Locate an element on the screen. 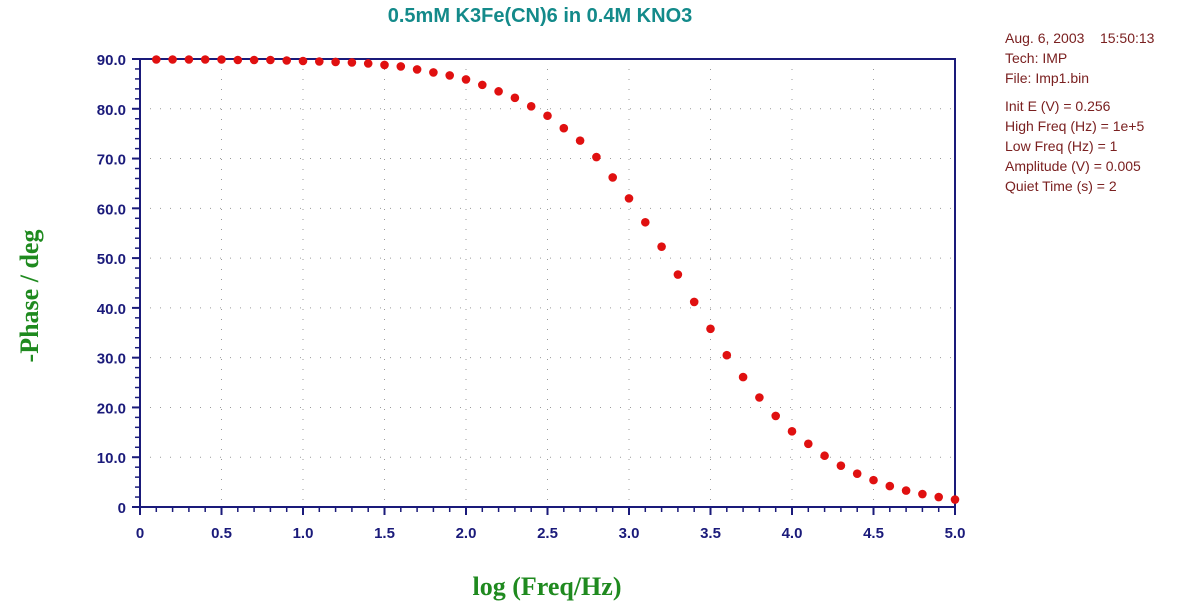 Image resolution: width=1197 pixels, height=606 pixels. timestamp-line: Aug. 6, 2003 15:50:13 is located at coordinates (1079, 38).